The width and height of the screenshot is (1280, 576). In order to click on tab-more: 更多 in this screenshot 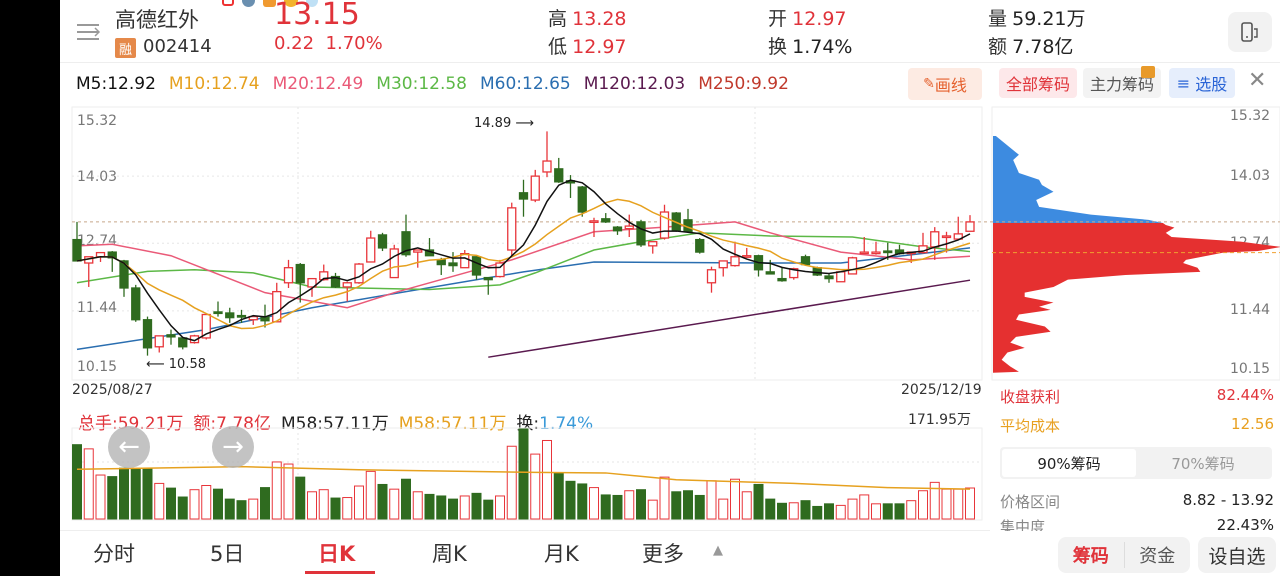, I will do `click(663, 554)`.